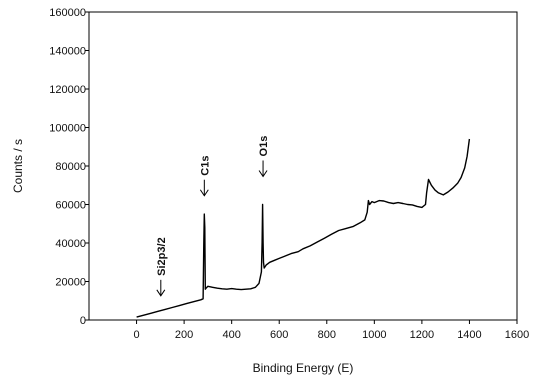 The image size is (538, 376). I want to click on x-tick-label: 200, so click(184, 335).